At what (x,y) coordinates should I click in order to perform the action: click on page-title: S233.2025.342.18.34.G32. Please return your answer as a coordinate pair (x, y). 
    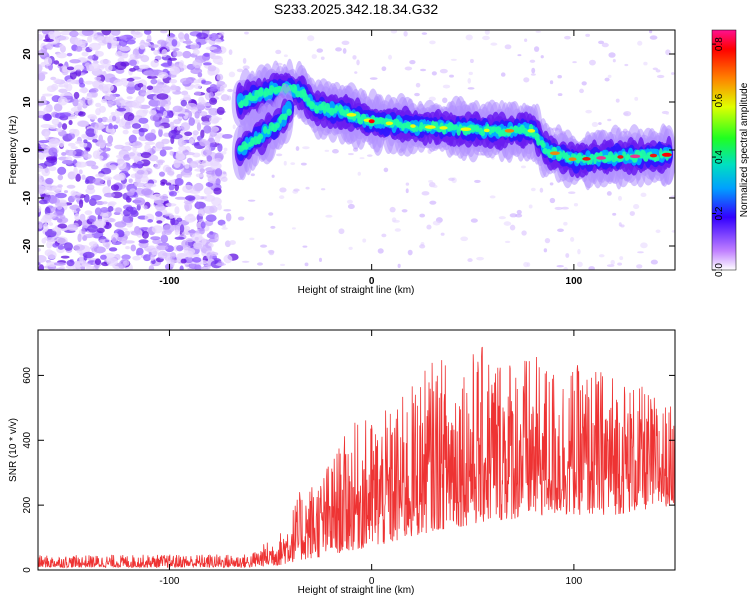
    Looking at the image, I should click on (356, 9).